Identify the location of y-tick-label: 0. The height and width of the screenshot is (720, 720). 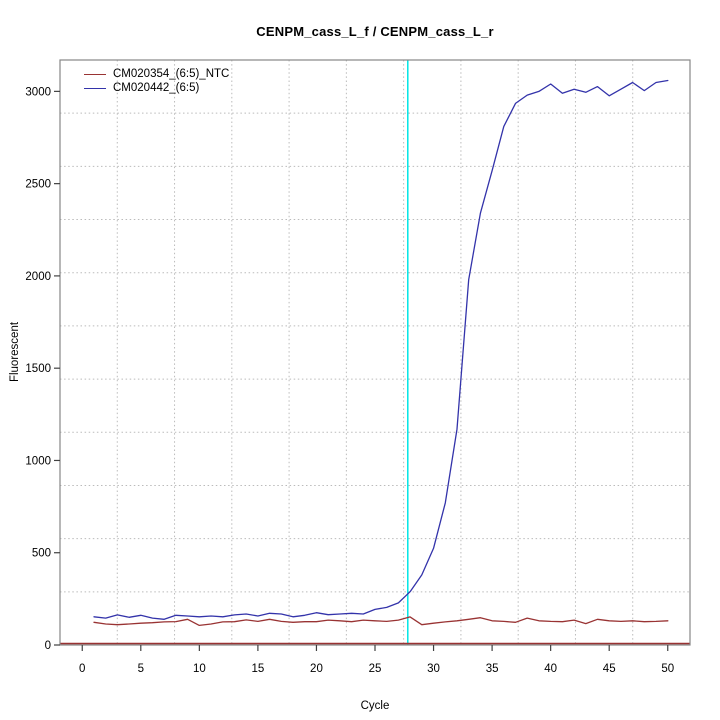
(48, 646).